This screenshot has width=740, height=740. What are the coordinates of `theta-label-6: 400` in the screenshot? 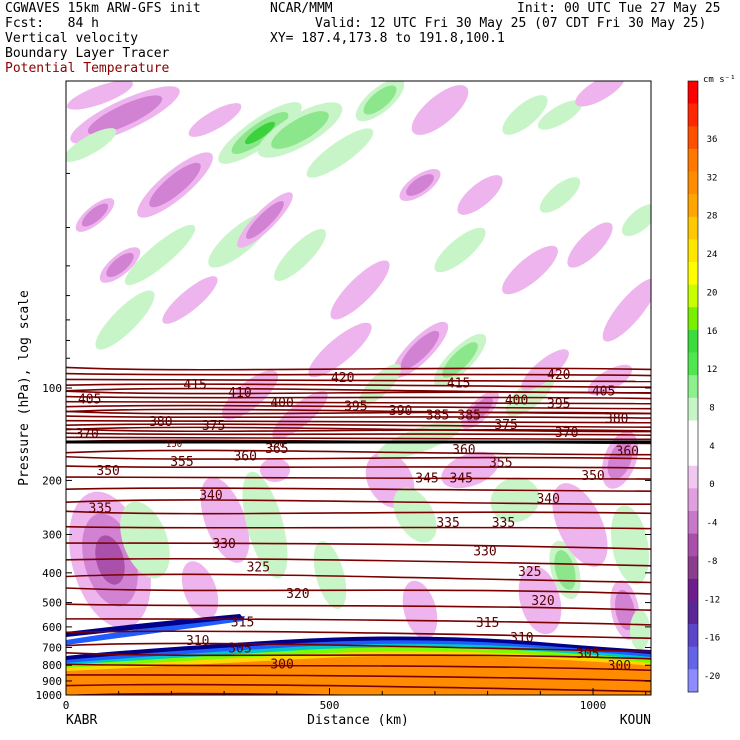 It's located at (281, 403).